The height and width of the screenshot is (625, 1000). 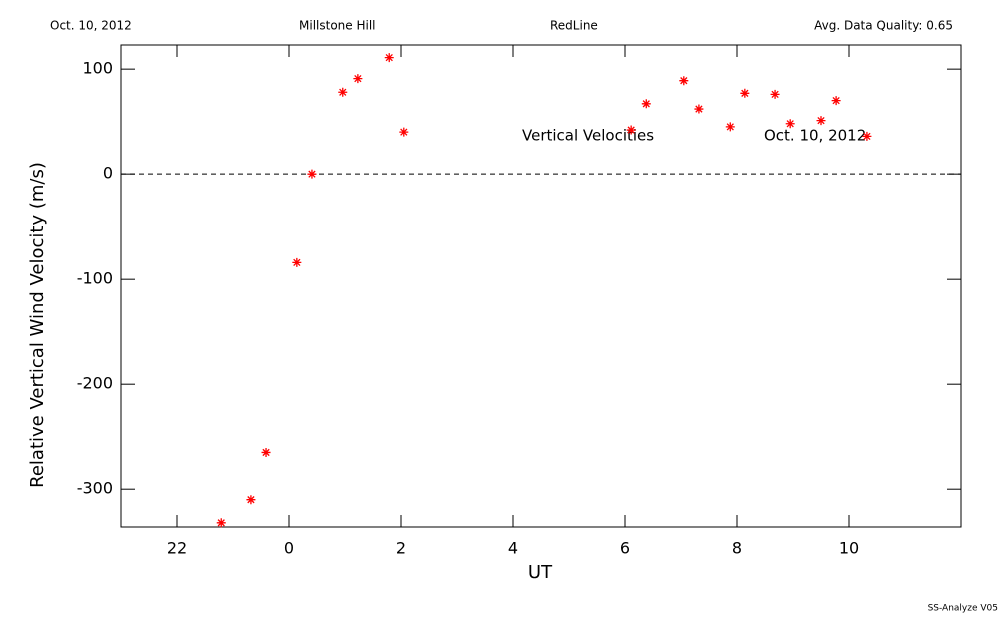 What do you see at coordinates (289, 548) in the screenshot?
I see `x-tick-label: 0` at bounding box center [289, 548].